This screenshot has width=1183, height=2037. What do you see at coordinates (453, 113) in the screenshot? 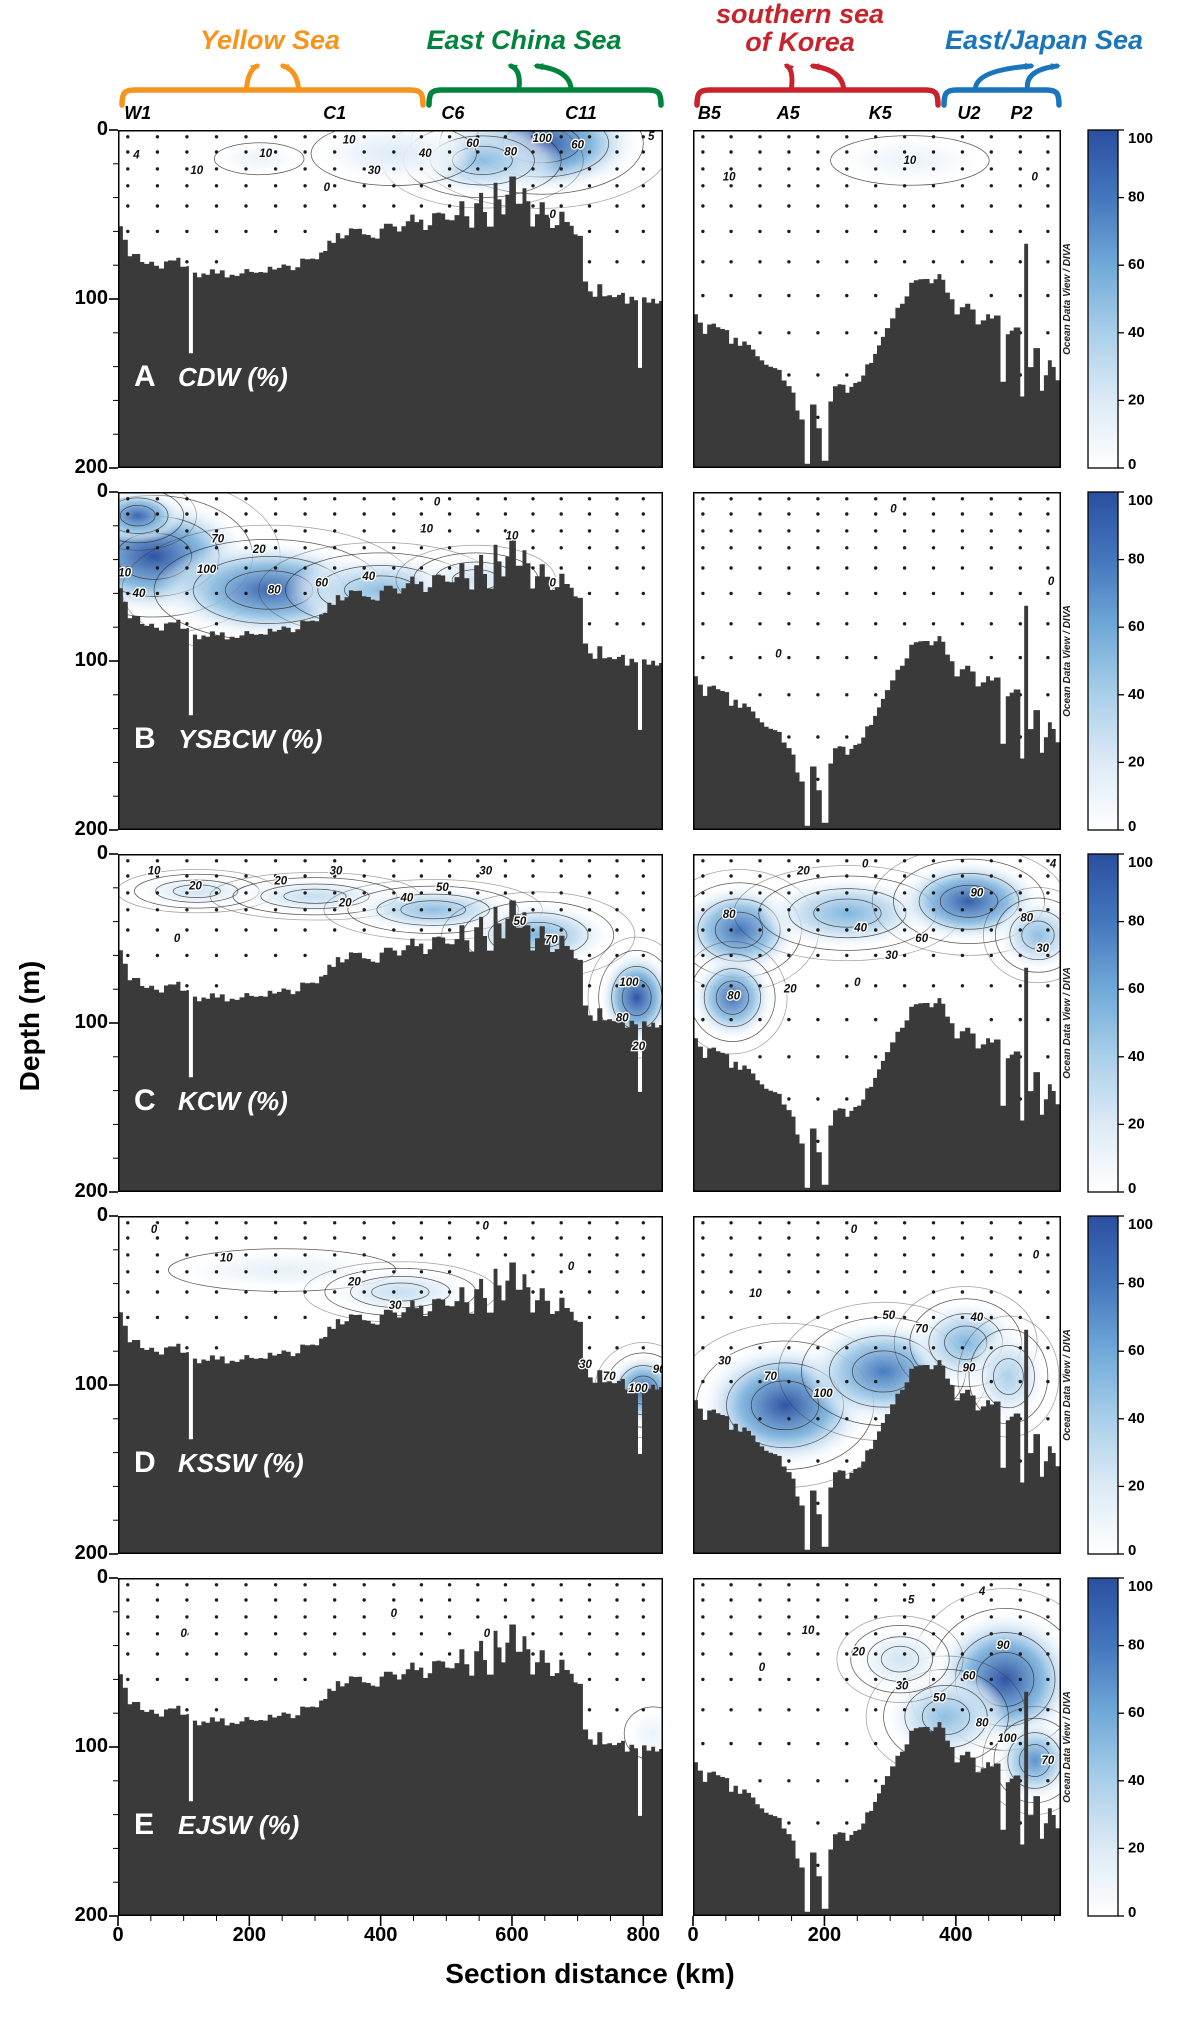
I see `station-label-c6: C6` at bounding box center [453, 113].